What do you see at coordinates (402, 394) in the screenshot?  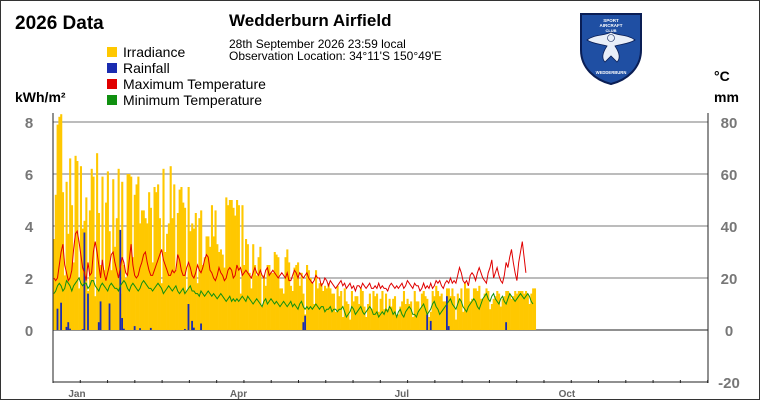 I see `x-tick-label: Jul` at bounding box center [402, 394].